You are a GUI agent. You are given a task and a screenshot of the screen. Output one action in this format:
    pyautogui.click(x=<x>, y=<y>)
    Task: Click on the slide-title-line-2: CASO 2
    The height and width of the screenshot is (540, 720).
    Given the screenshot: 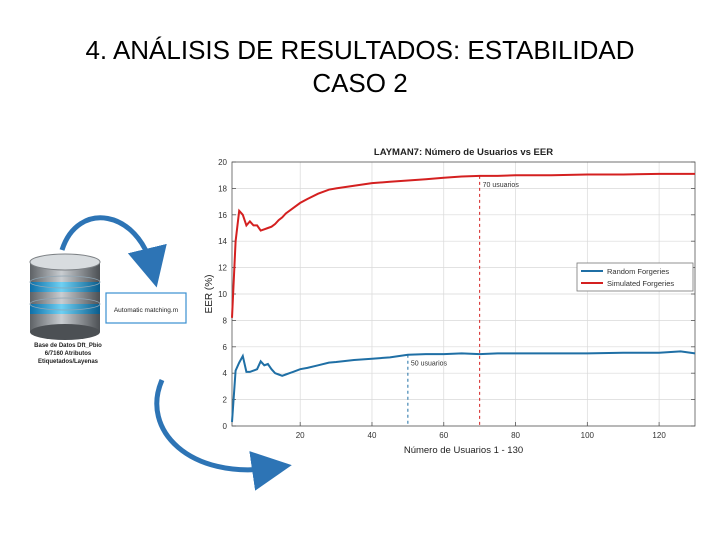 What is the action you would take?
    pyautogui.click(x=360, y=83)
    